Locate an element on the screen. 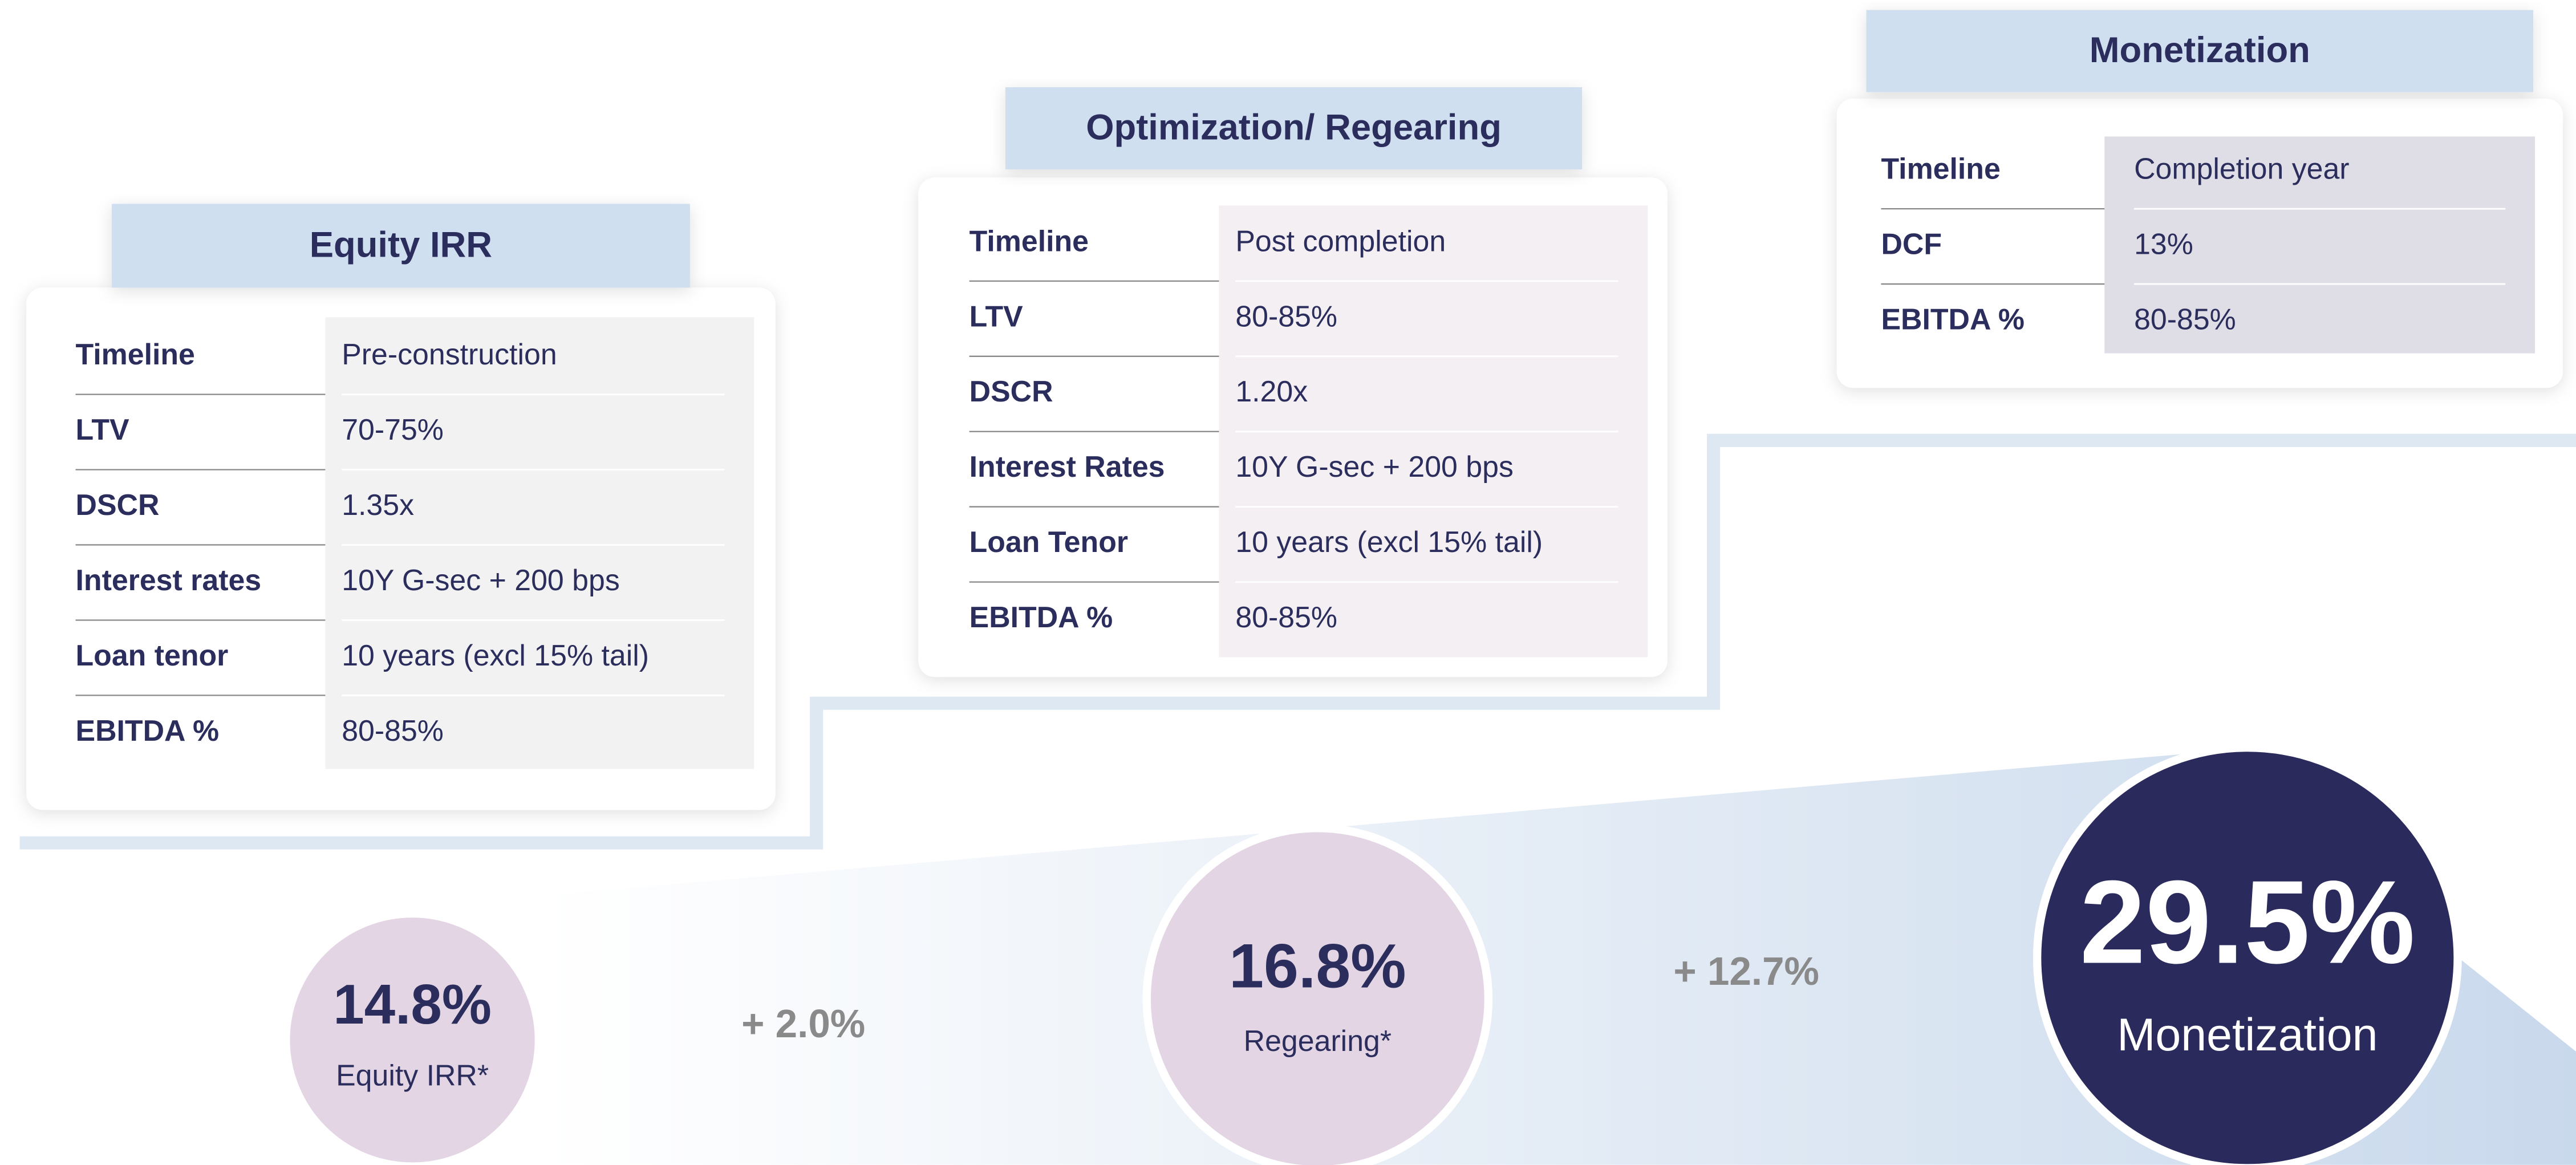 The image size is (2576, 1165). panel-title: Monetization is located at coordinates (2200, 50).